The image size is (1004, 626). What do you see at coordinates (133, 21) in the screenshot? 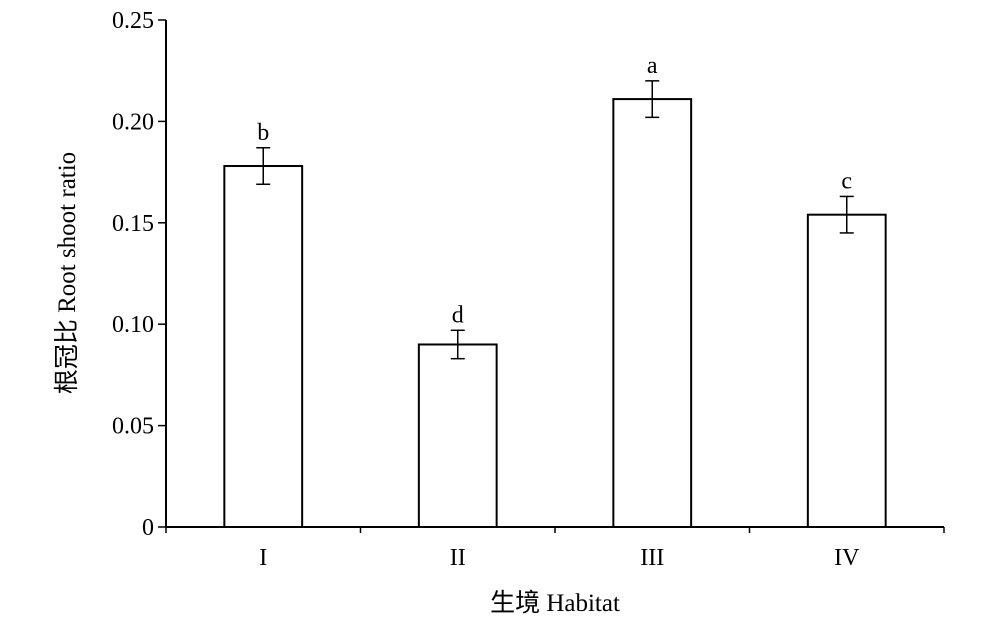
I see `y-tick-label: 0.25` at bounding box center [133, 21].